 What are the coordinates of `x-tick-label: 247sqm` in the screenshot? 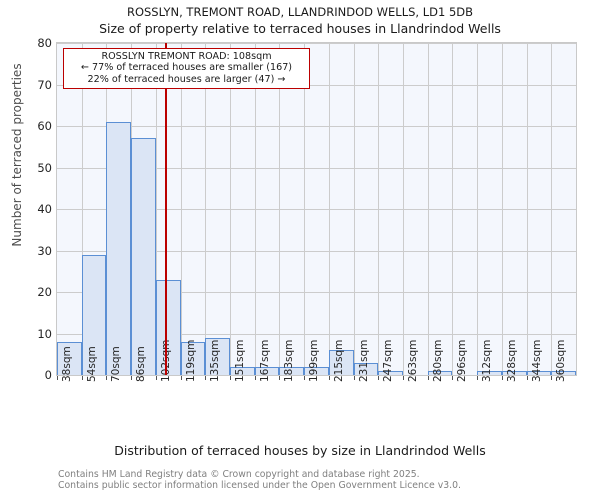 It's located at (388, 360).